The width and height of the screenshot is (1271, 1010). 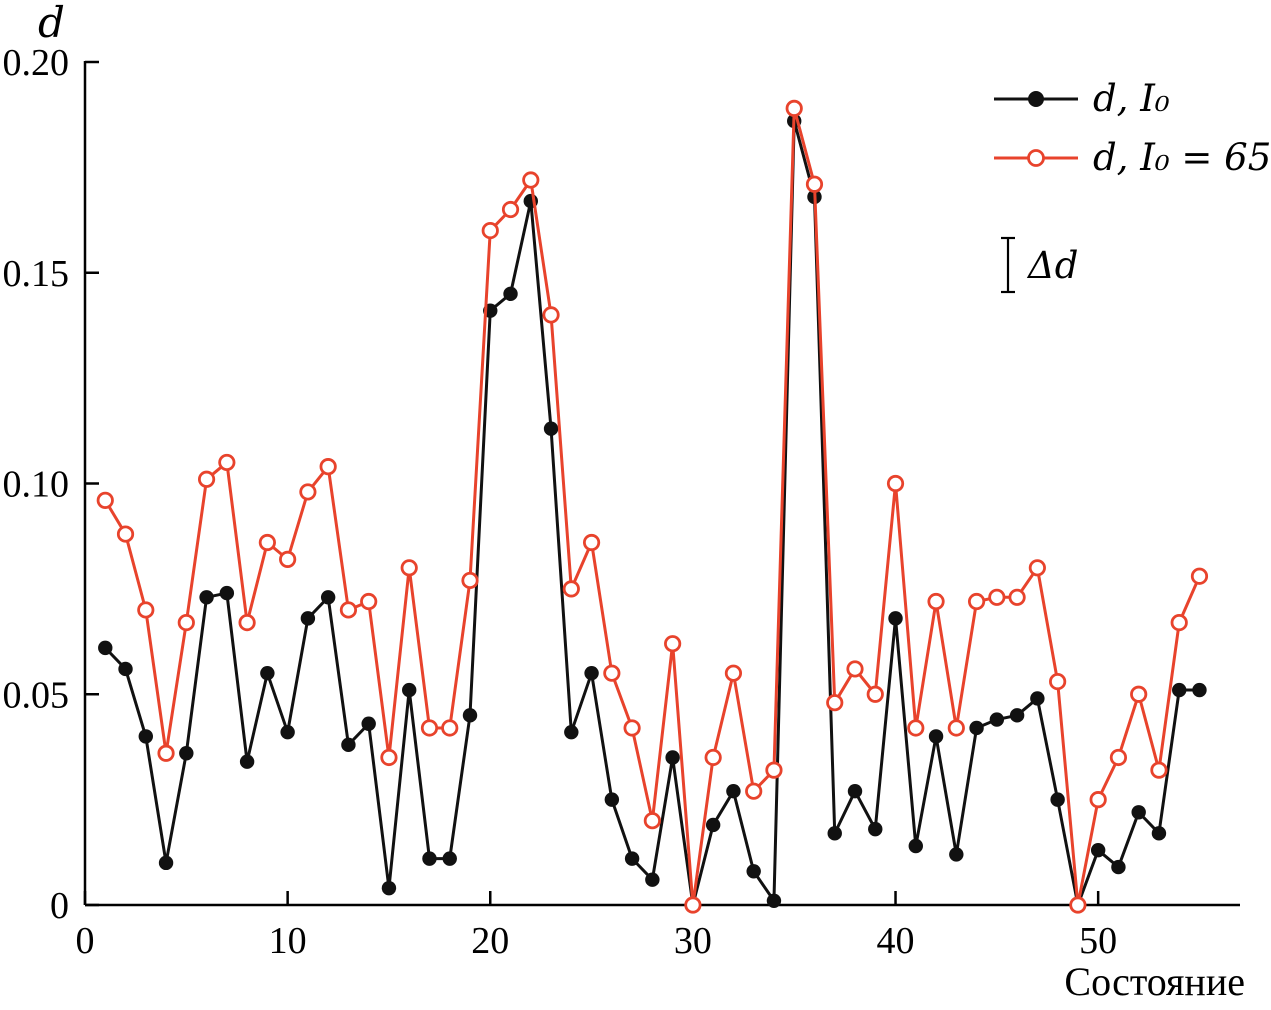 What do you see at coordinates (490, 941) in the screenshot?
I see `x-tick-label: 20` at bounding box center [490, 941].